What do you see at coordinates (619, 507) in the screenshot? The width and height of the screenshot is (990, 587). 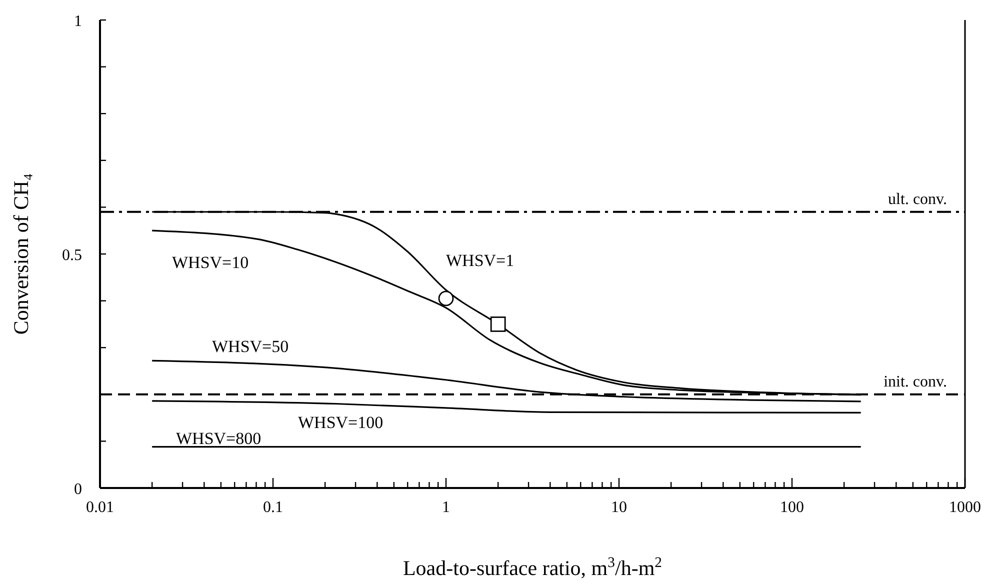 I see `x-tick-label: 10` at bounding box center [619, 507].